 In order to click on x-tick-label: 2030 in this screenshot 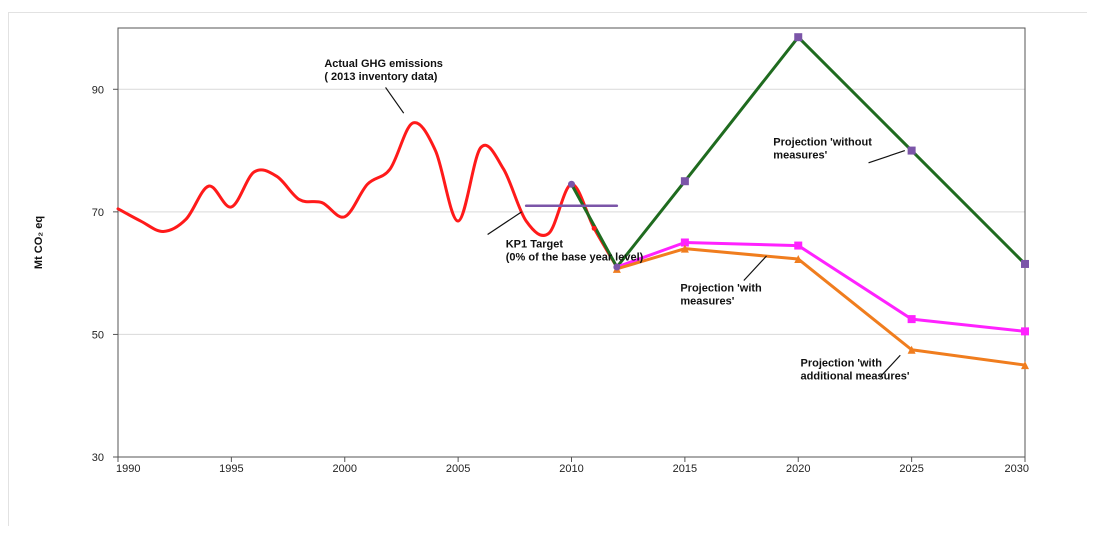, I will do `click(1017, 469)`.